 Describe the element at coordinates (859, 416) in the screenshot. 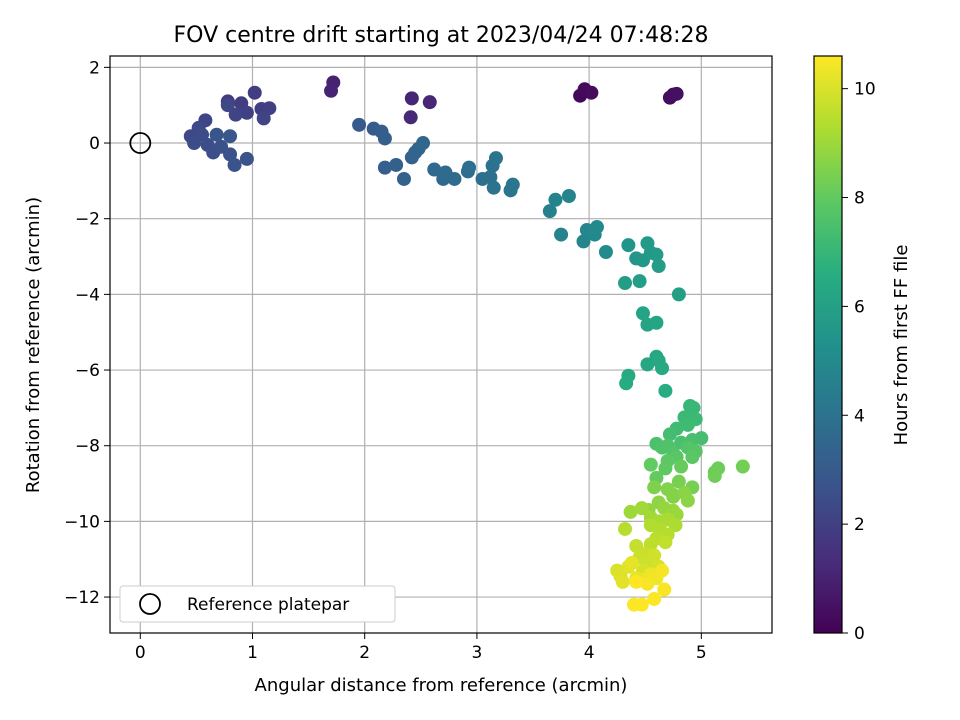

I see `colorbar-tick-label: 4` at that location.